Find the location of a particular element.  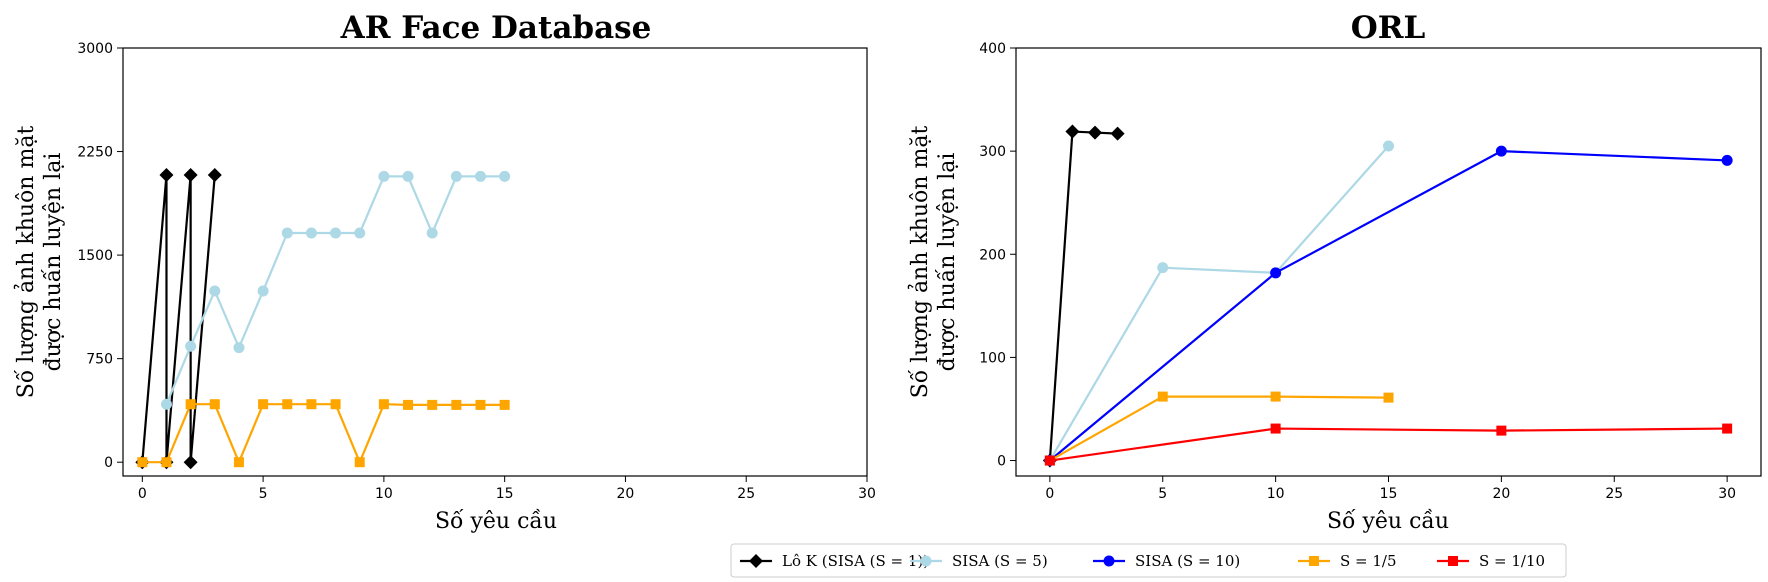

series-layer is located at coordinates (323, 319).